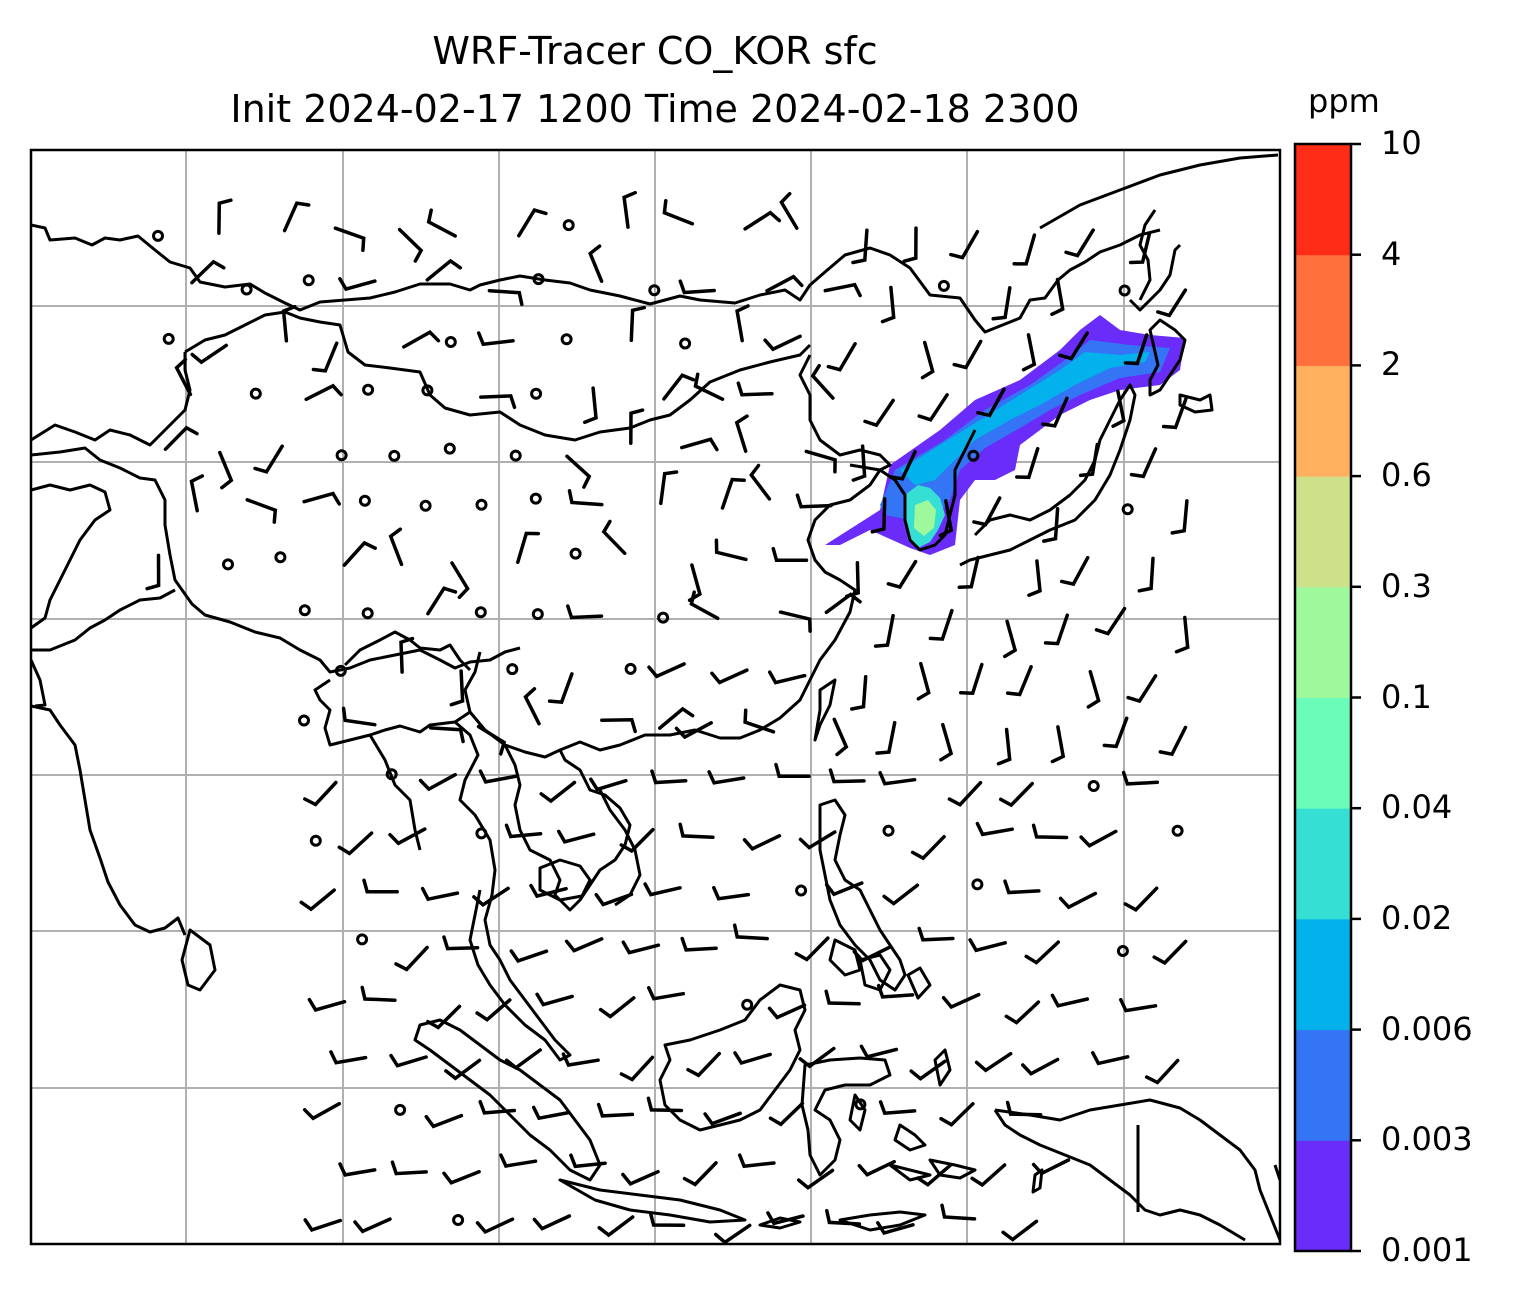 This screenshot has height=1306, width=1528. Describe the element at coordinates (1417, 807) in the screenshot. I see `colorbar-tick-label: 0.04` at that location.